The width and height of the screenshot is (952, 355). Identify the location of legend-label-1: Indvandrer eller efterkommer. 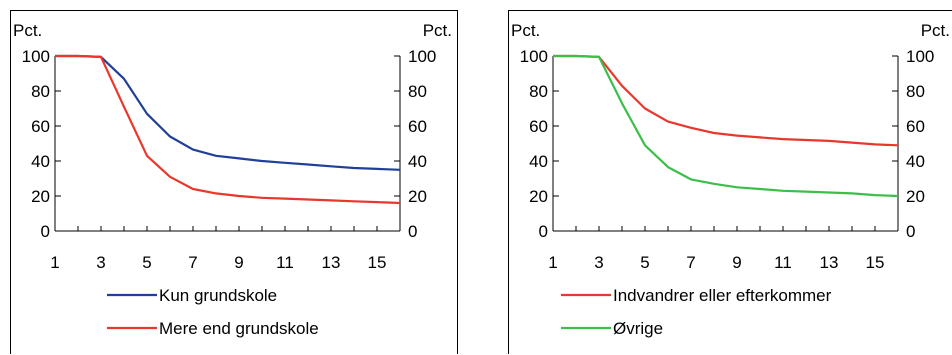
(722, 295).